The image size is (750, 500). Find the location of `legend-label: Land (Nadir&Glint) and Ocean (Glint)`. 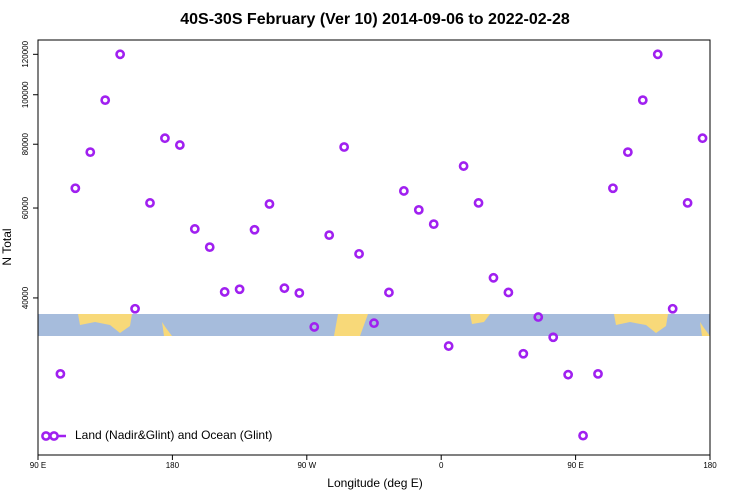

legend-label: Land (Nadir&Glint) and Ocean (Glint) is located at coordinates (173, 435).